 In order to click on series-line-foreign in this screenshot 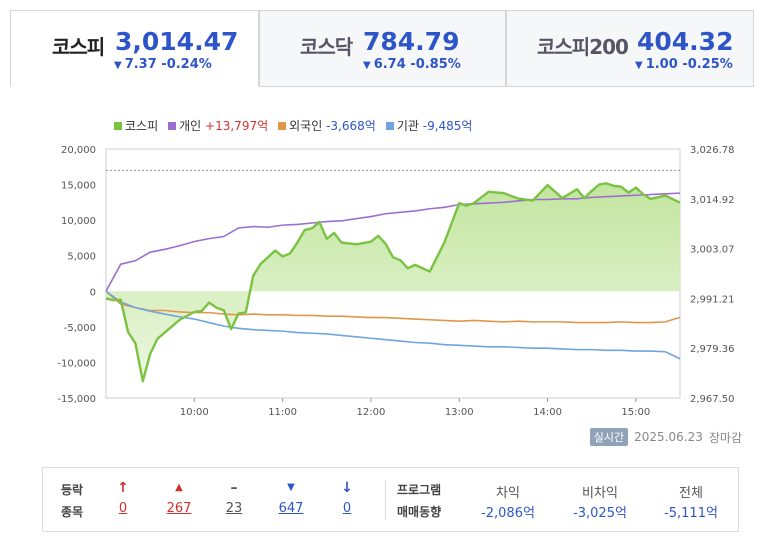, I will do `click(393, 307)`.